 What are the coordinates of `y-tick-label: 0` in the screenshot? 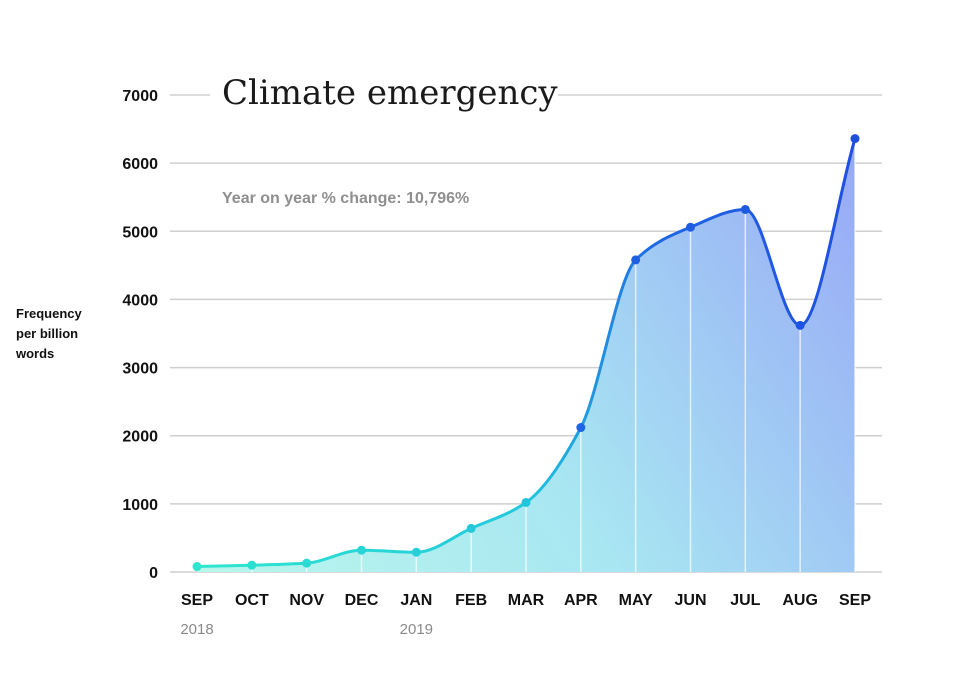 It's located at (153, 573).